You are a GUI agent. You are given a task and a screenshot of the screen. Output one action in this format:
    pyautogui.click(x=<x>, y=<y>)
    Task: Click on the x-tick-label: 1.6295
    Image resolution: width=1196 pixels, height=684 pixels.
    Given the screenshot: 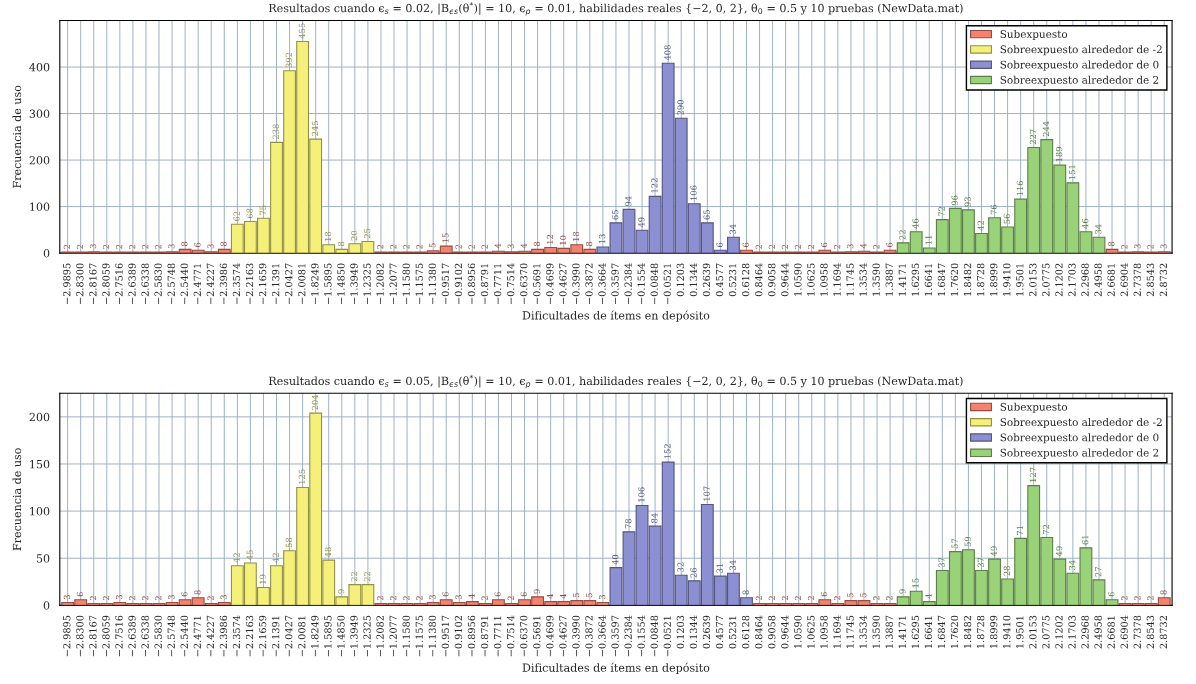 What is the action you would take?
    pyautogui.click(x=915, y=279)
    